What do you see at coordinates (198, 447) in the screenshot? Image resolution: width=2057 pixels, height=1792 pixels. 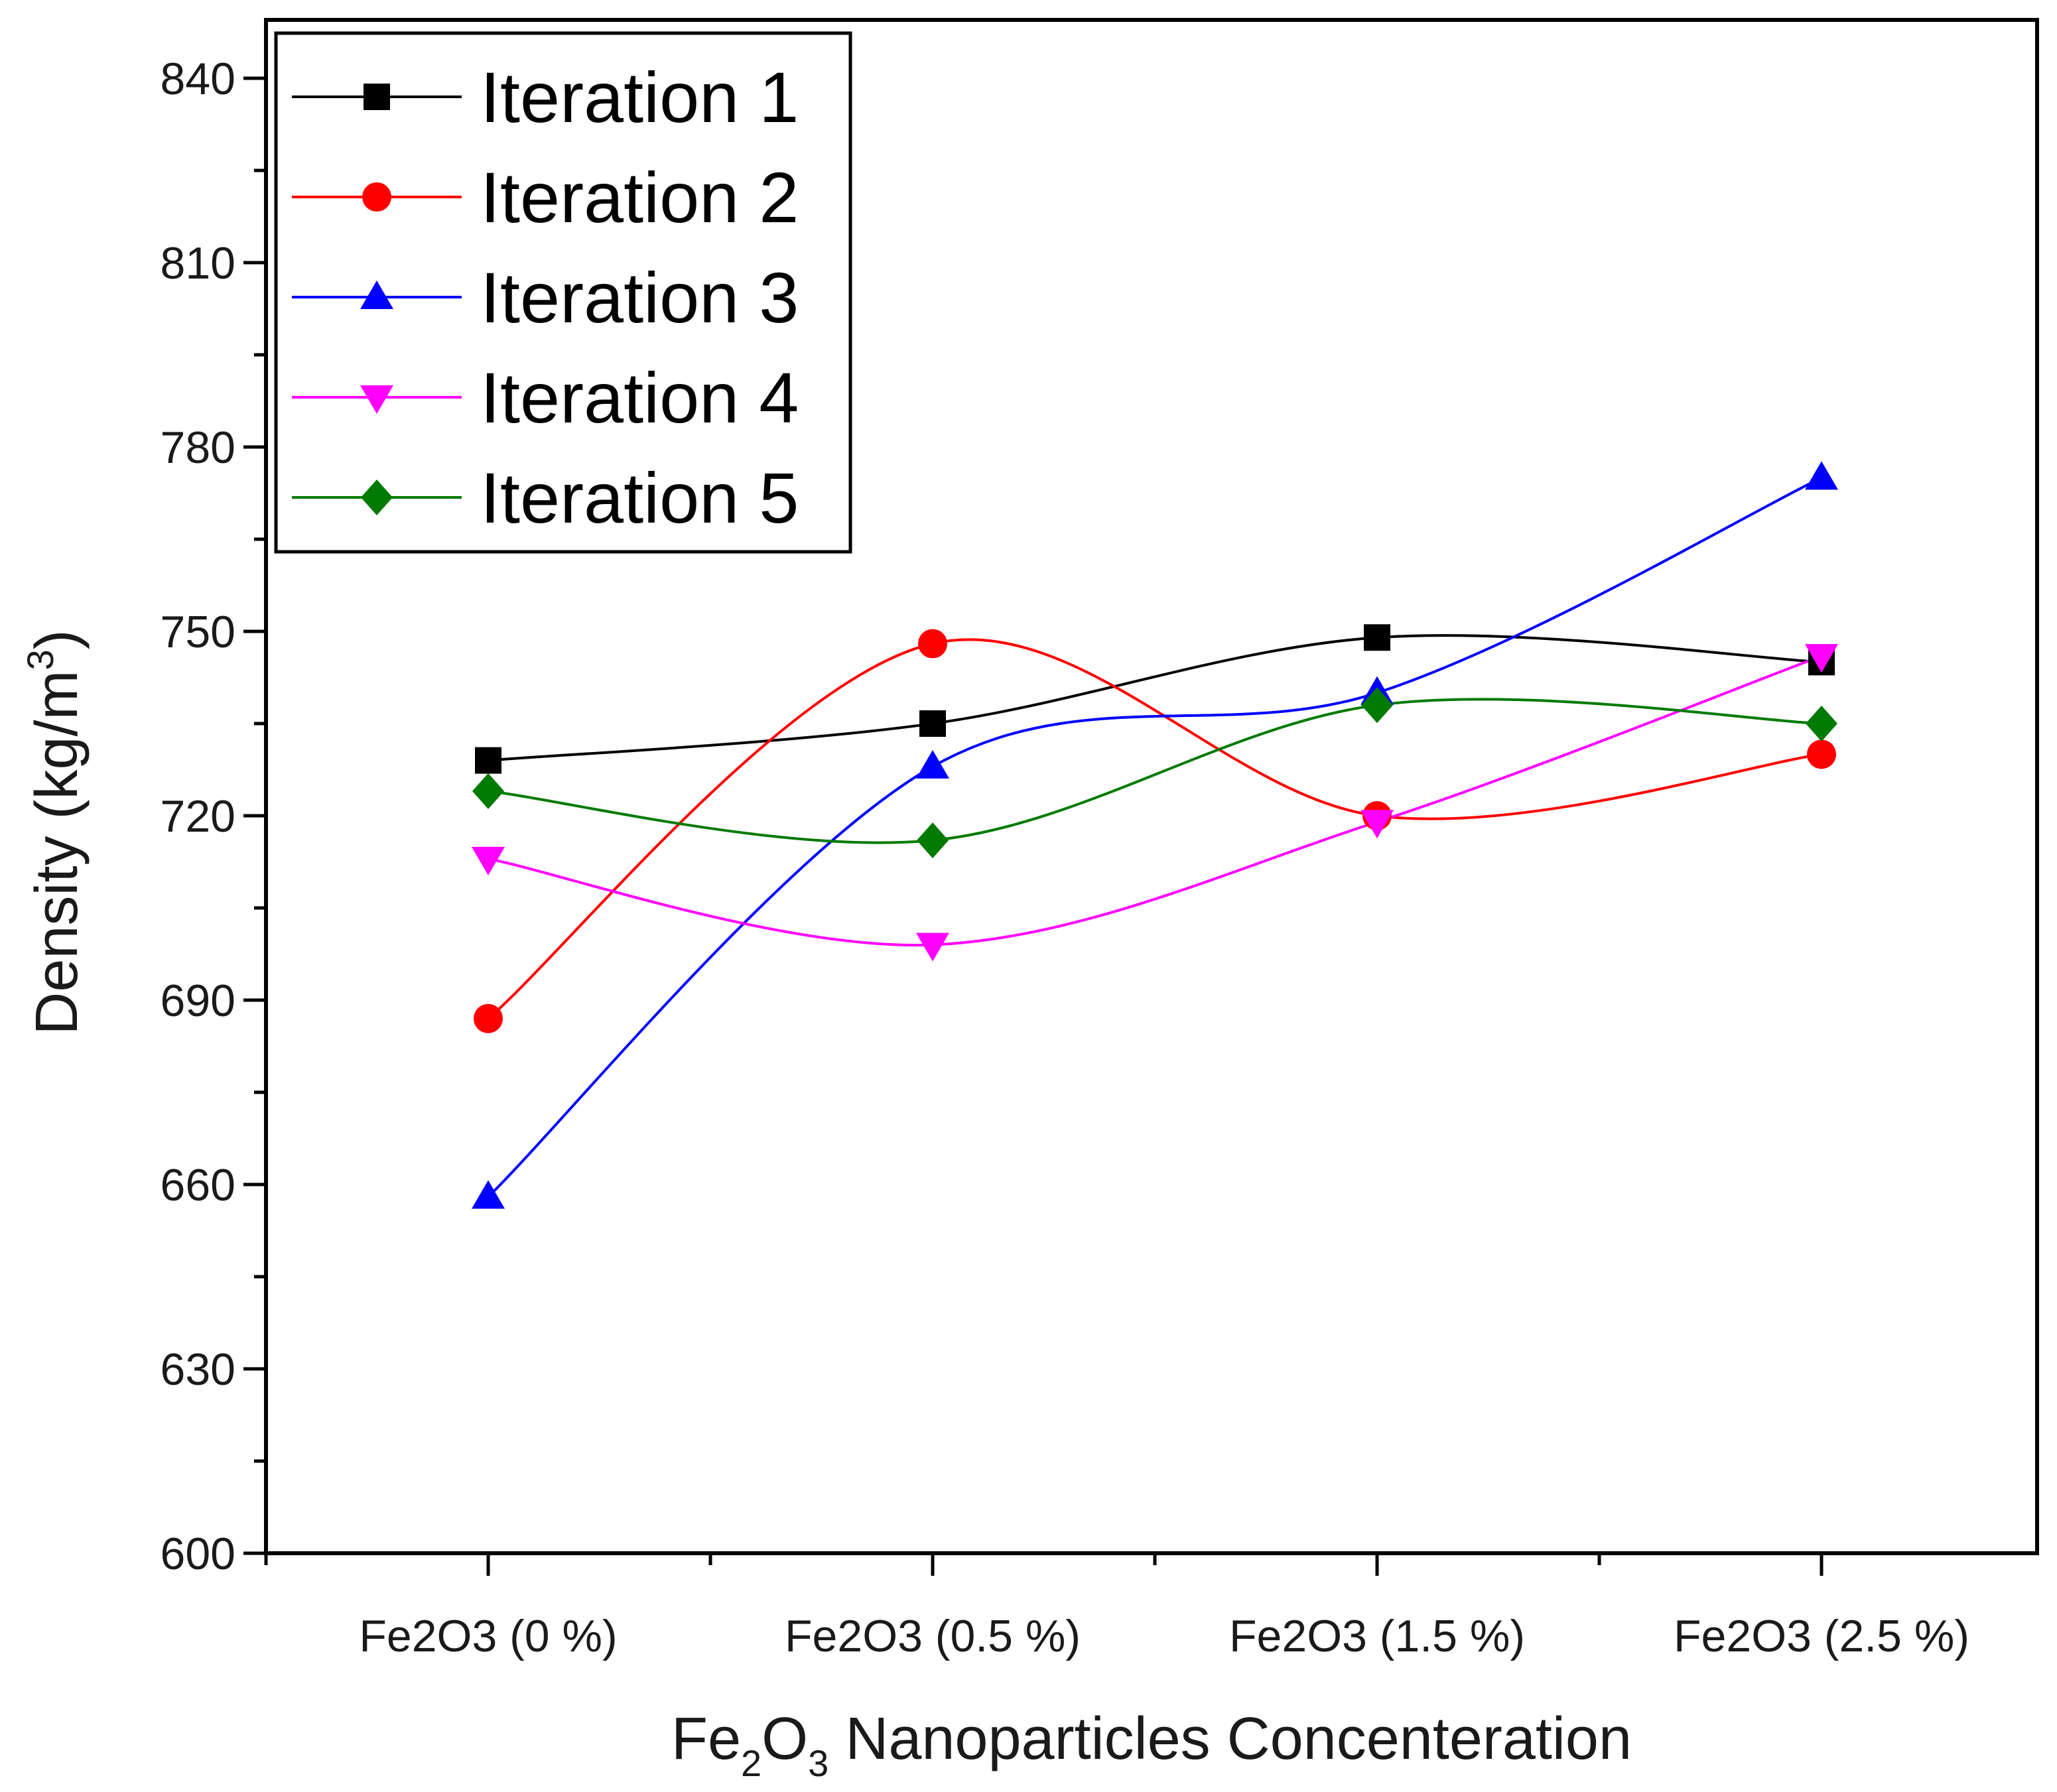 I see `y-tick-label: 780` at bounding box center [198, 447].